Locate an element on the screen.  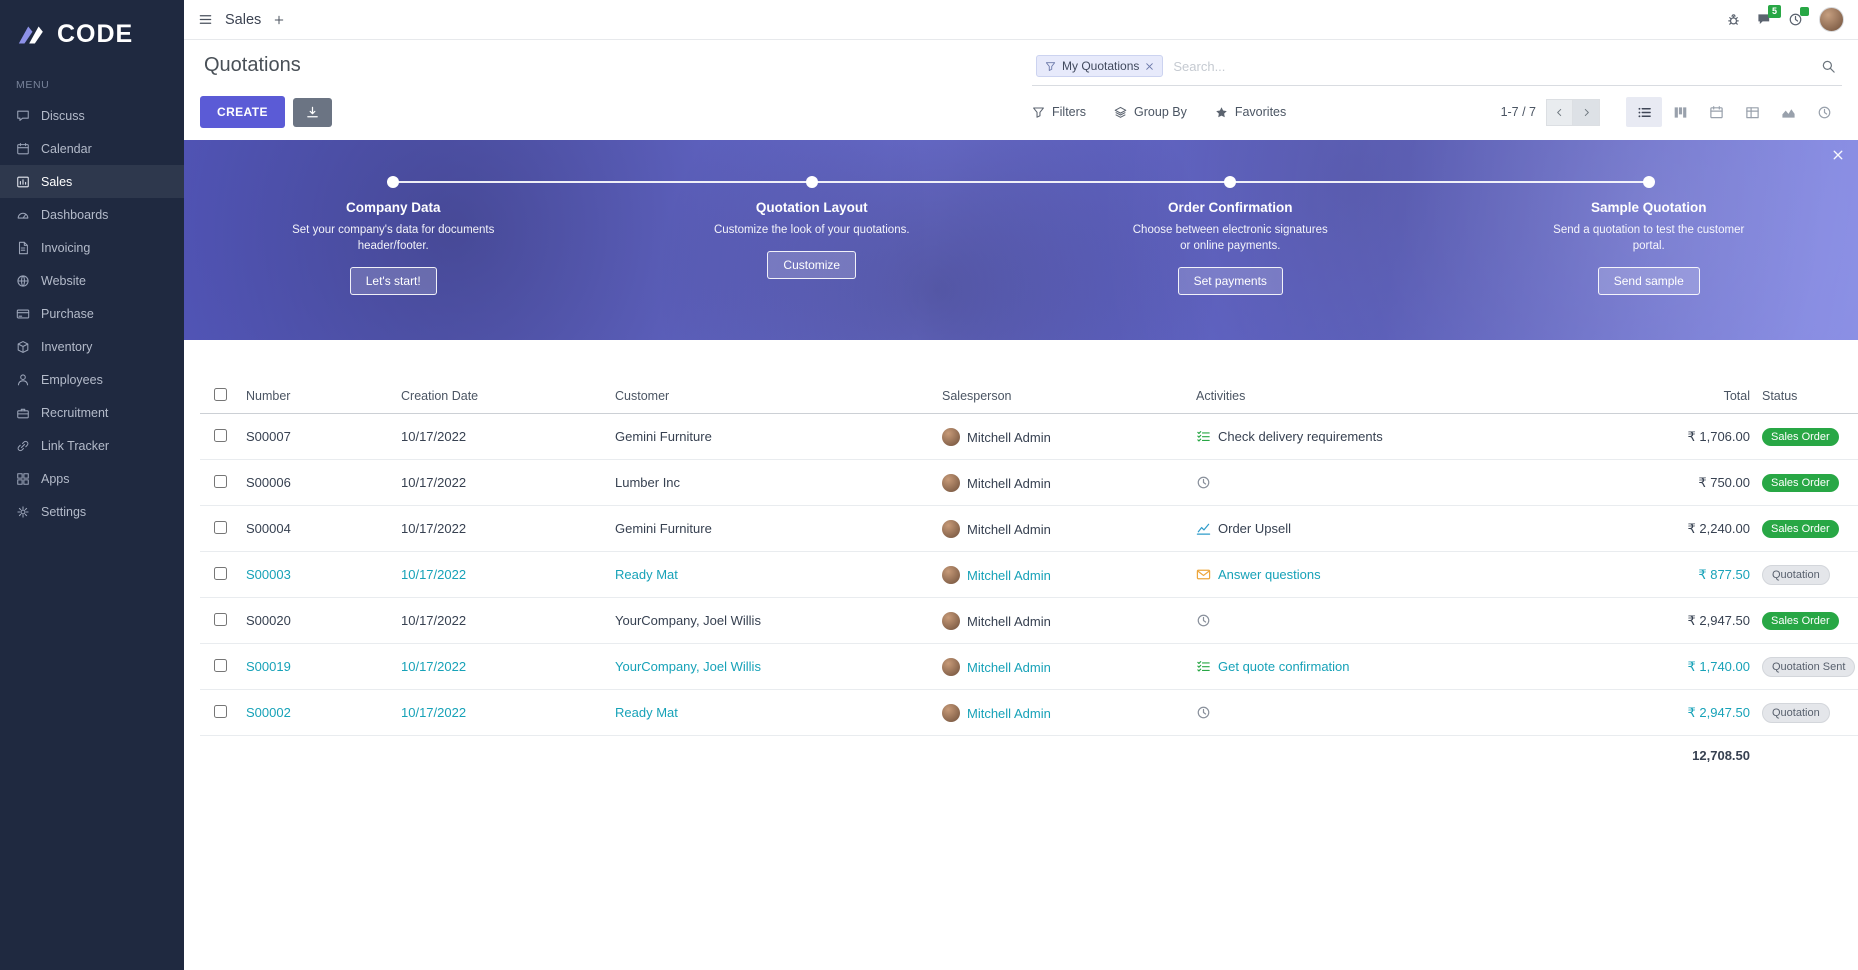
column-header-number: Number is located at coordinates (317, 398).